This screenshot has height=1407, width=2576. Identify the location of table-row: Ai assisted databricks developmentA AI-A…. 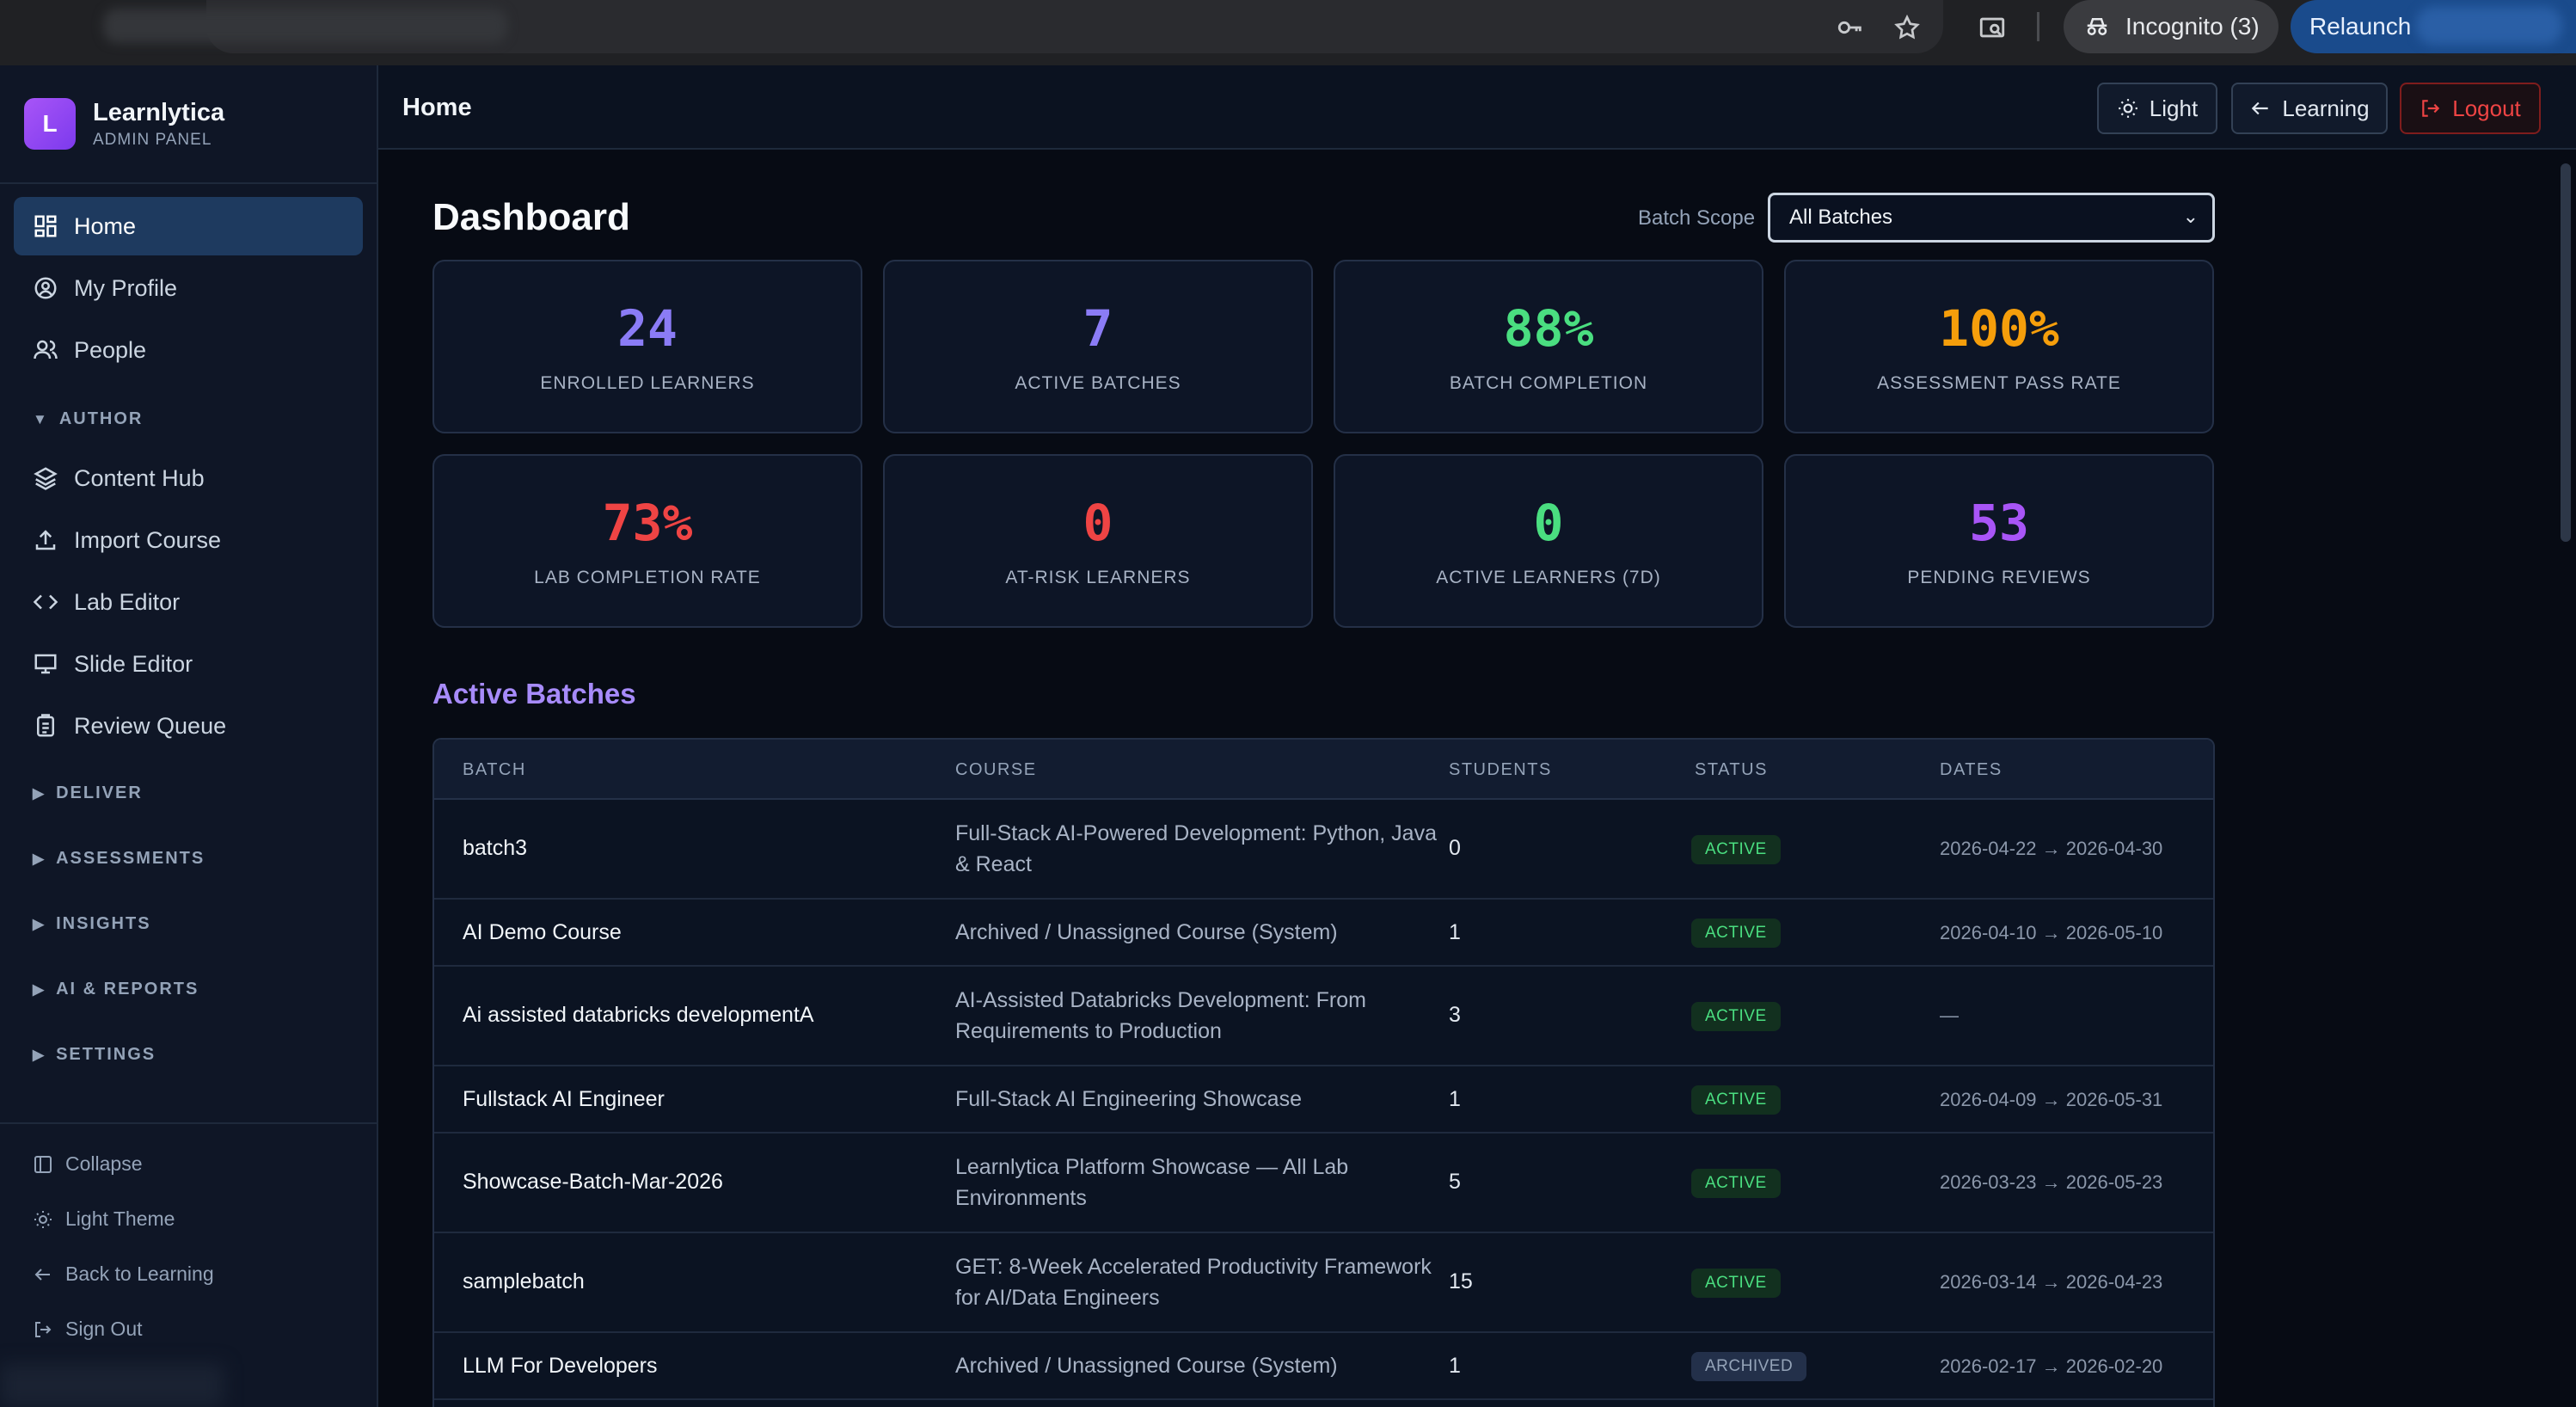
(1323, 1017).